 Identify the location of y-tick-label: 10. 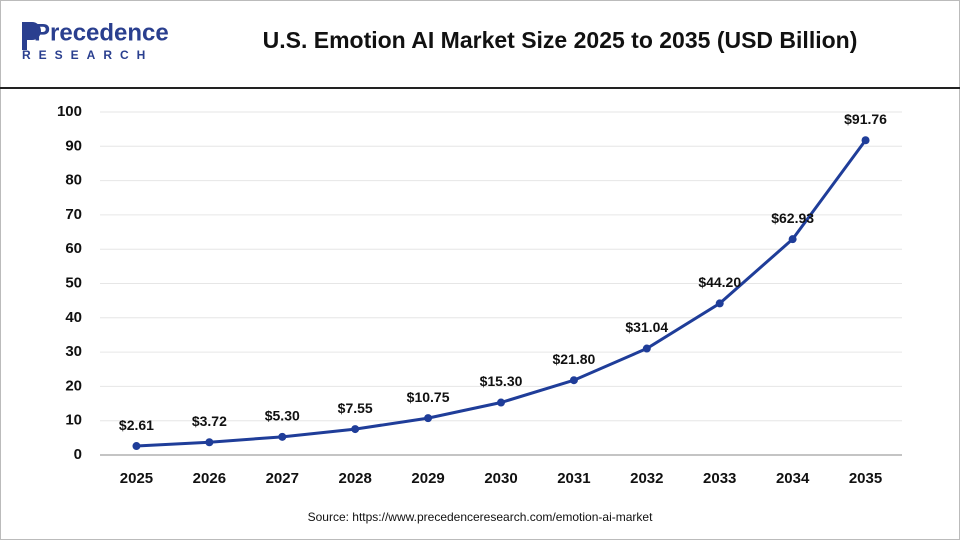
(73, 420).